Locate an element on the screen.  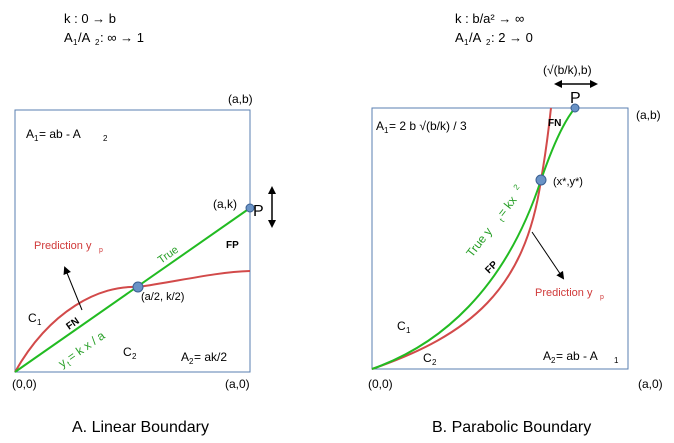
left-caption: A. Linear Boundary is located at coordinates (140, 427).